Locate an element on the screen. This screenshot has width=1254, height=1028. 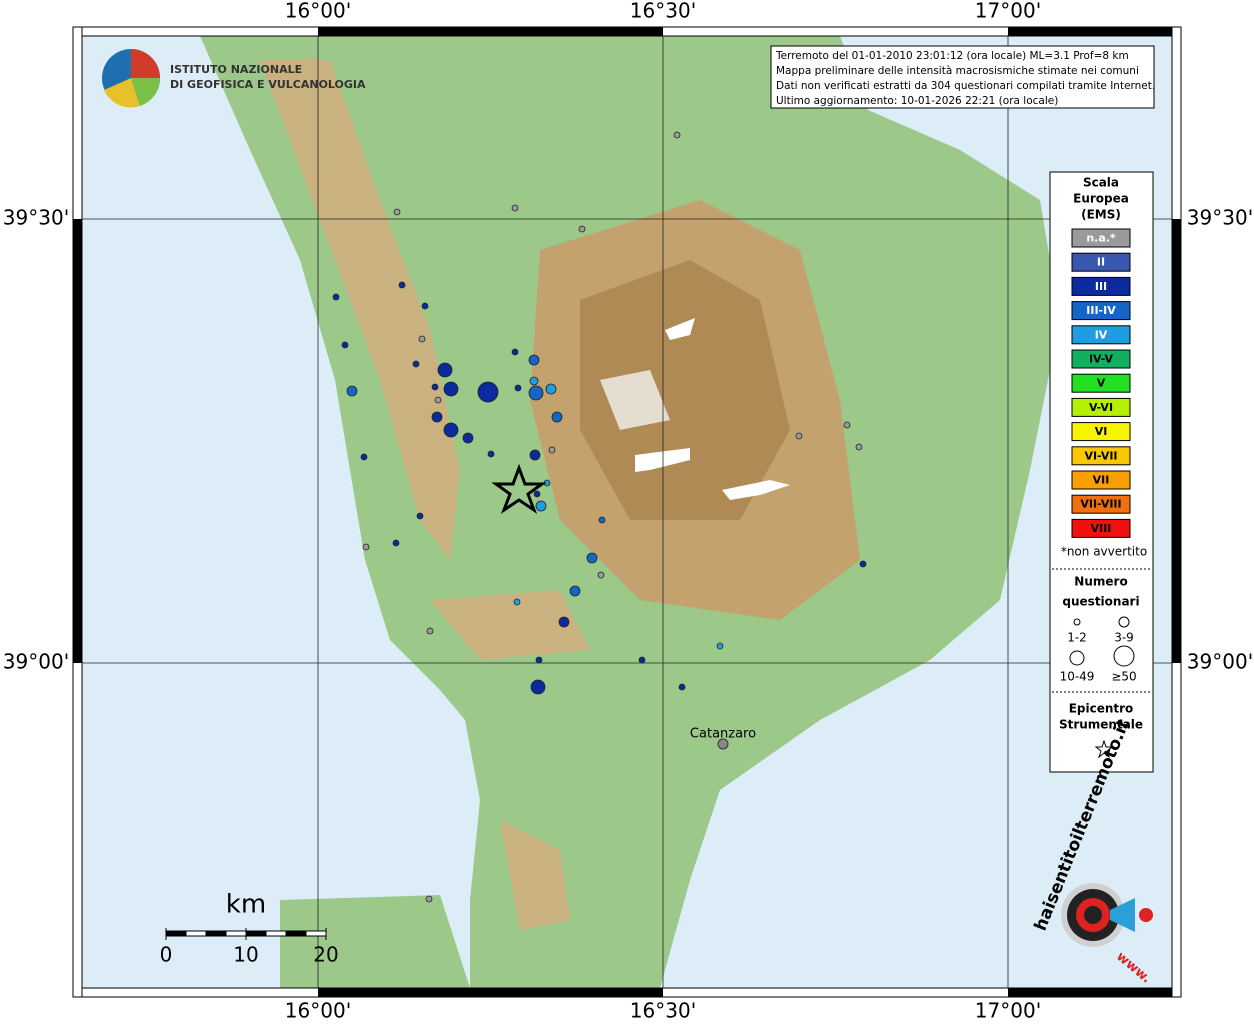
legend-title: Scala is located at coordinates (1101, 183).